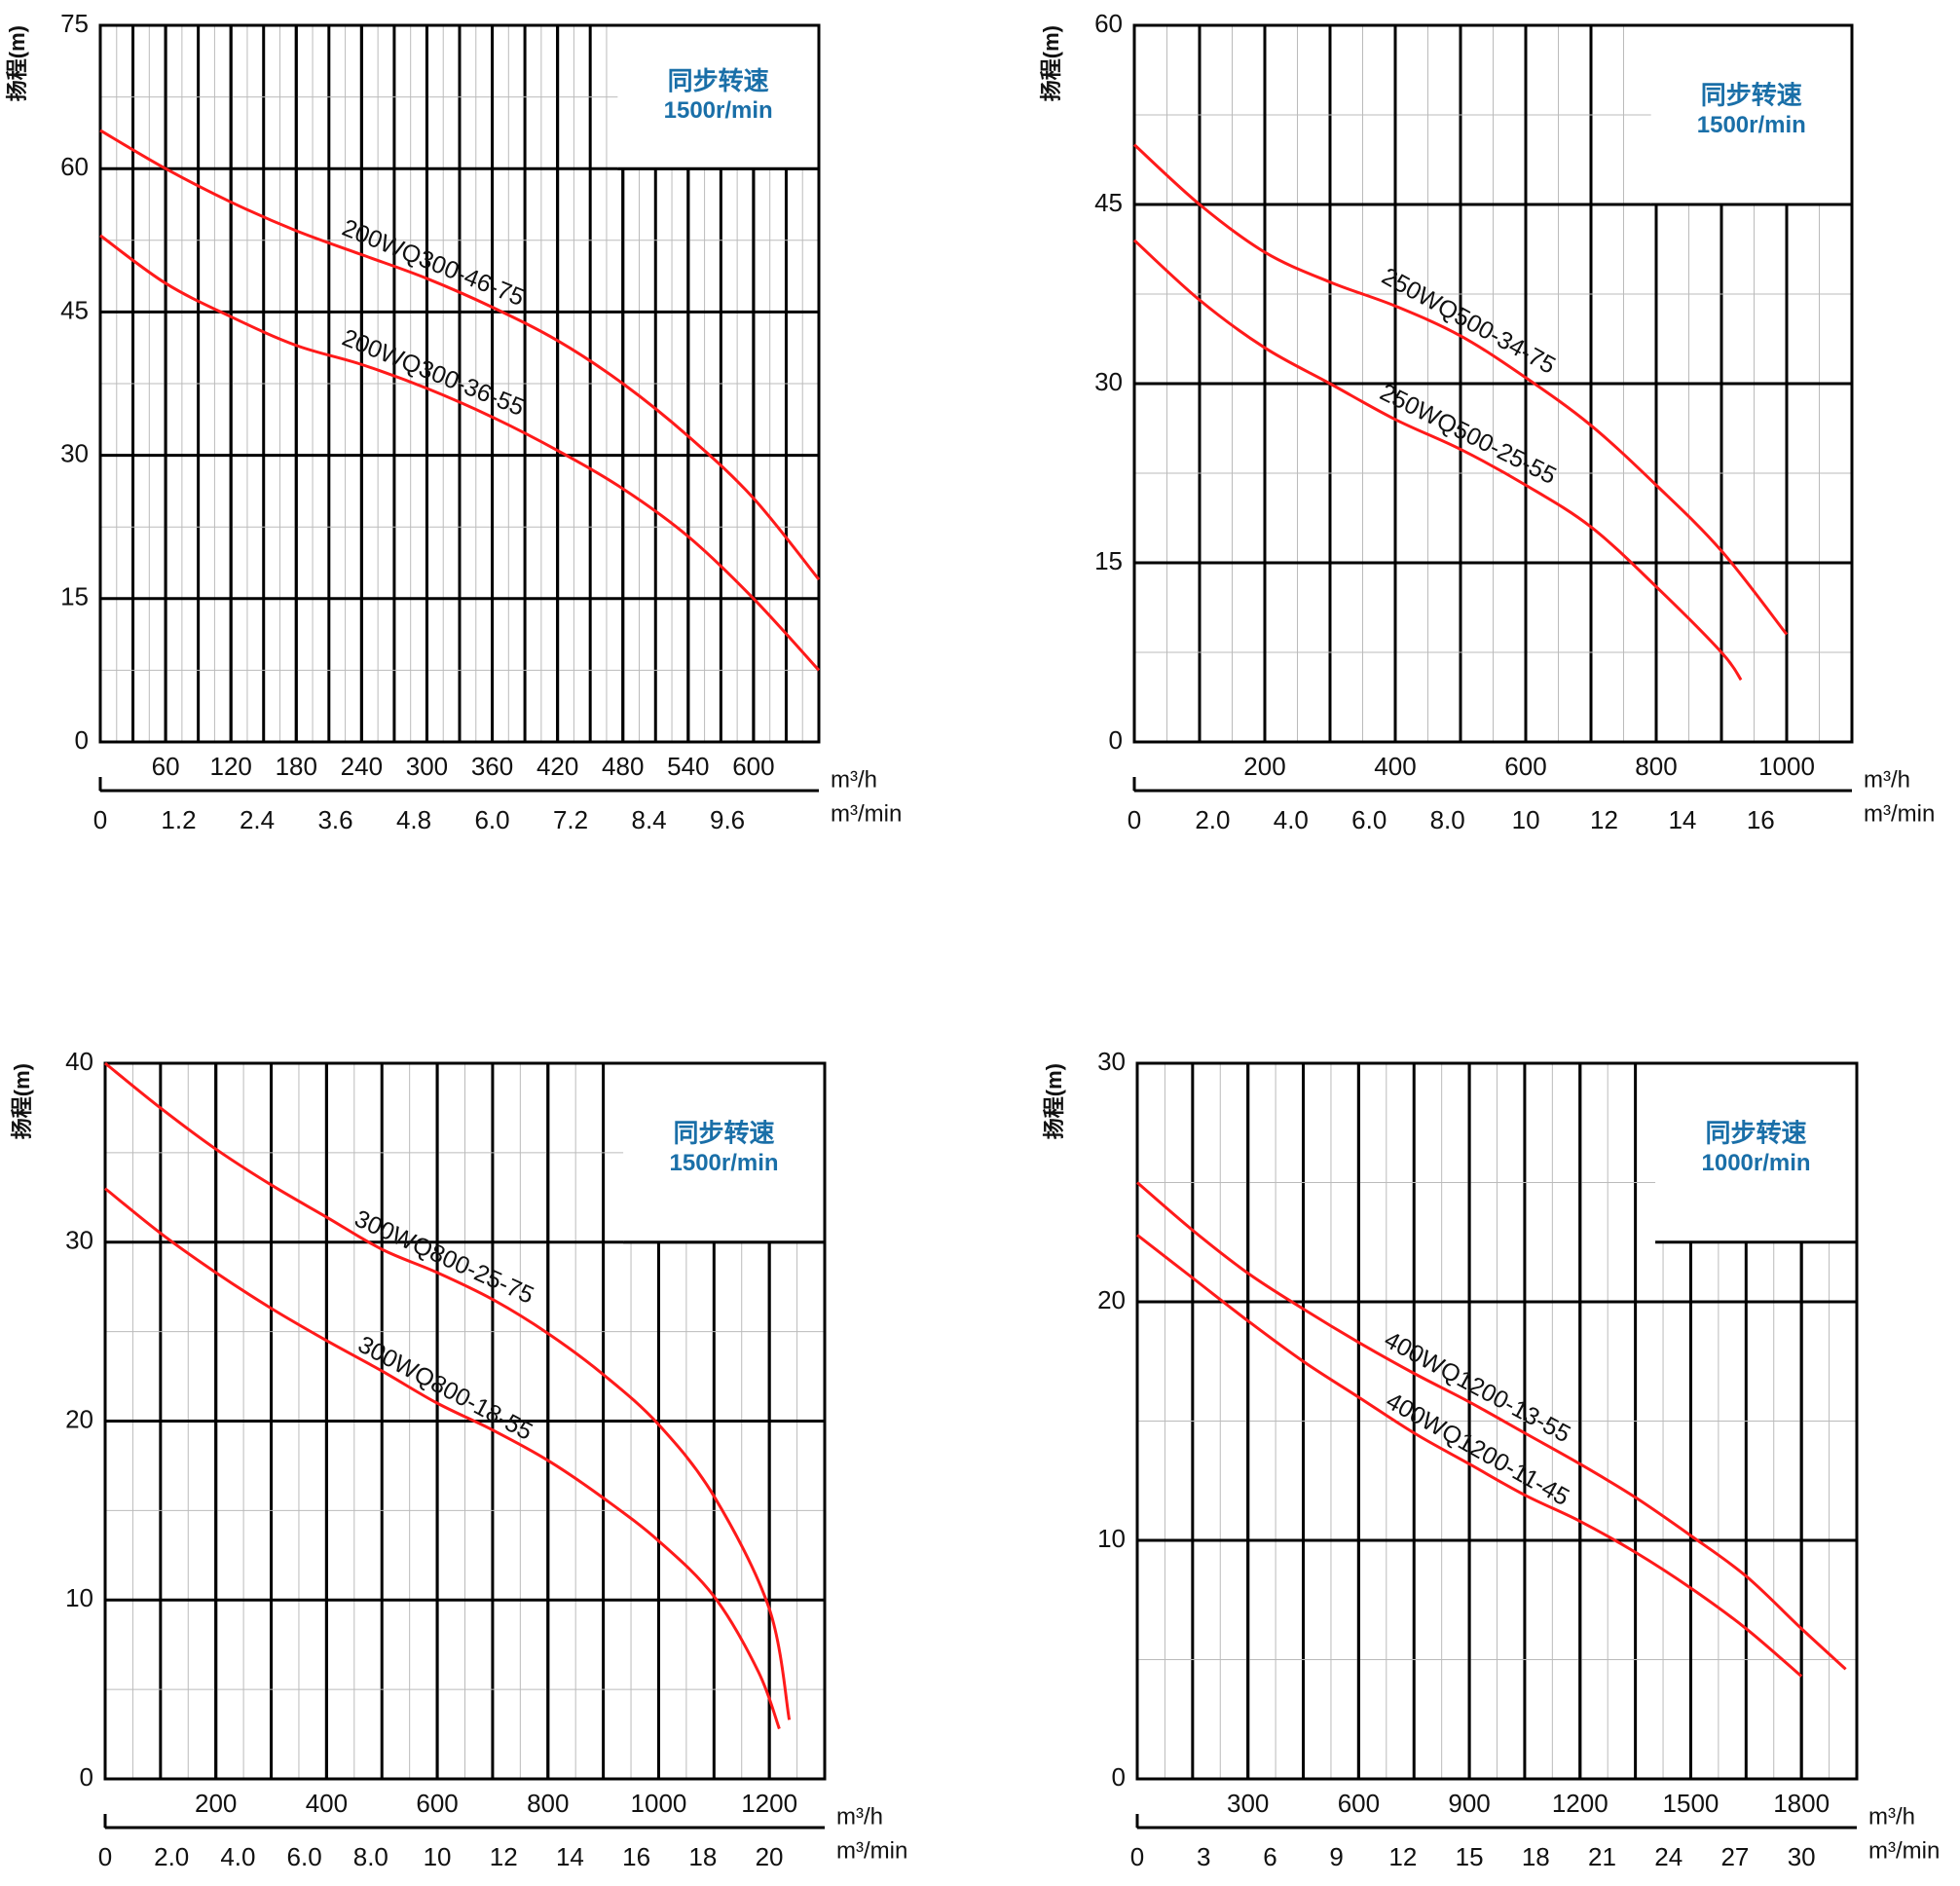  I want to click on x2-tick-label: 9, so click(1336, 1856).